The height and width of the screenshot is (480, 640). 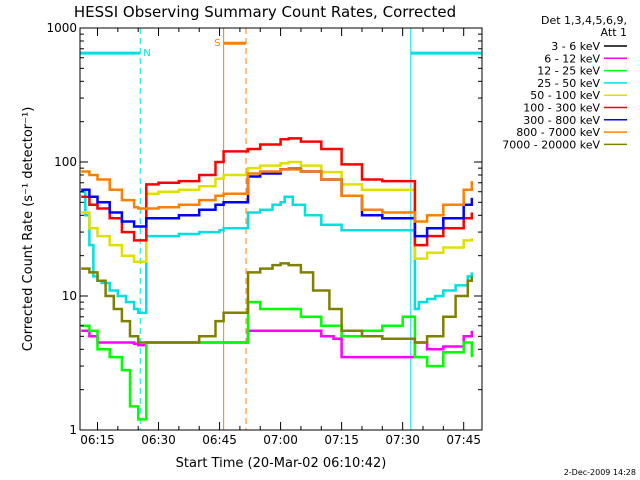 I want to click on y-tick-label: 100, so click(x=65, y=162).